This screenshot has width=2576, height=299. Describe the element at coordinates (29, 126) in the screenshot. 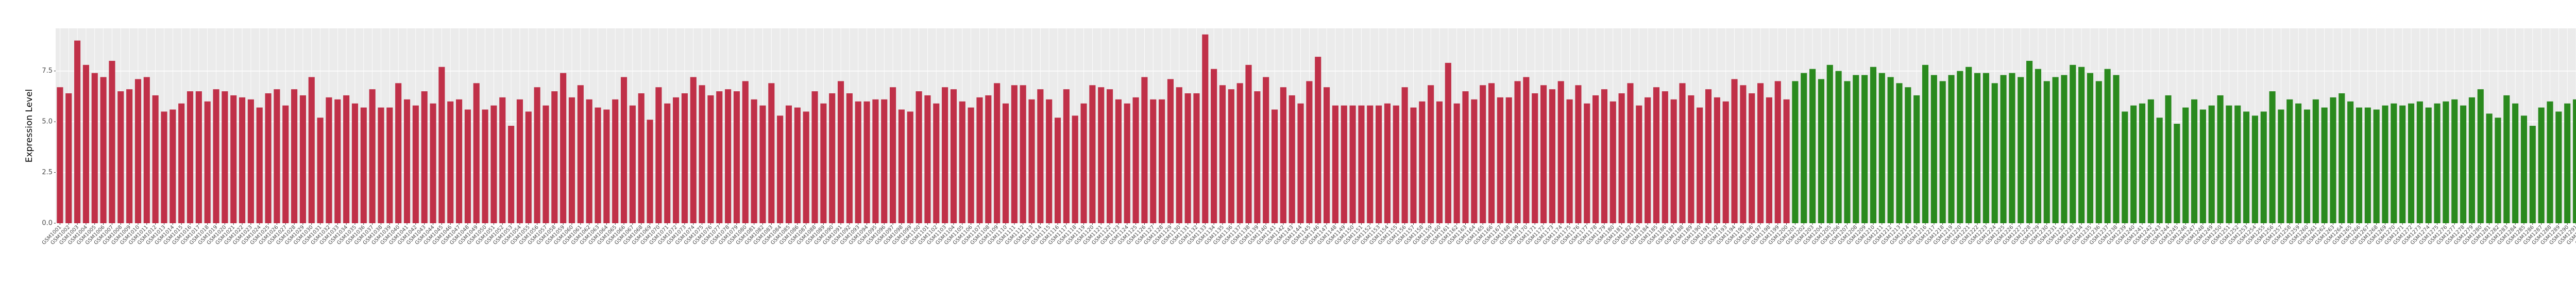

I see `y-axis-label: Expression Level` at that location.